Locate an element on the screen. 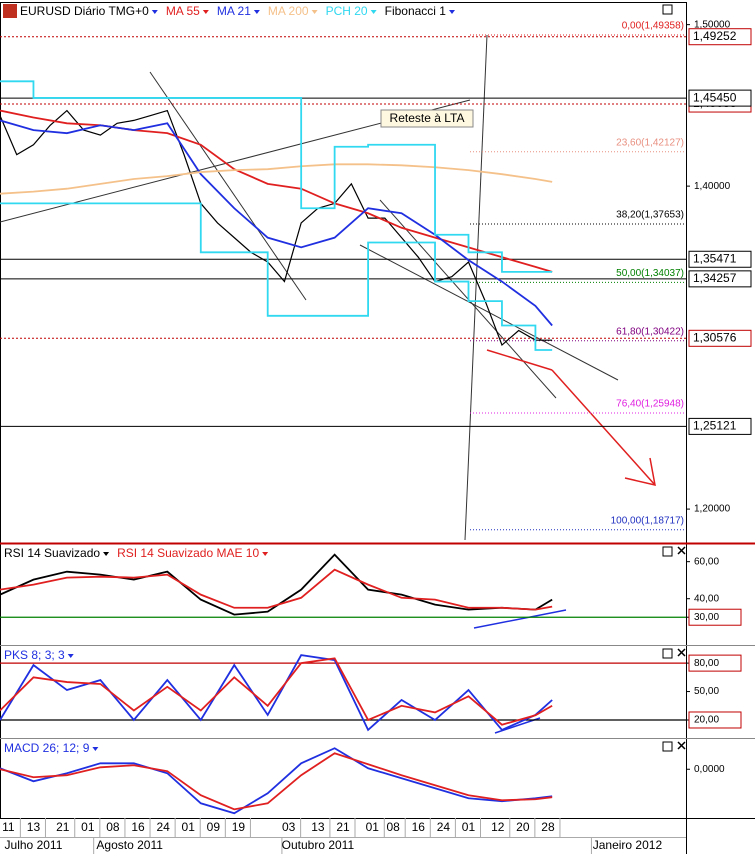 The height and width of the screenshot is (854, 755). y-tick-label: 80,00 is located at coordinates (706, 663).